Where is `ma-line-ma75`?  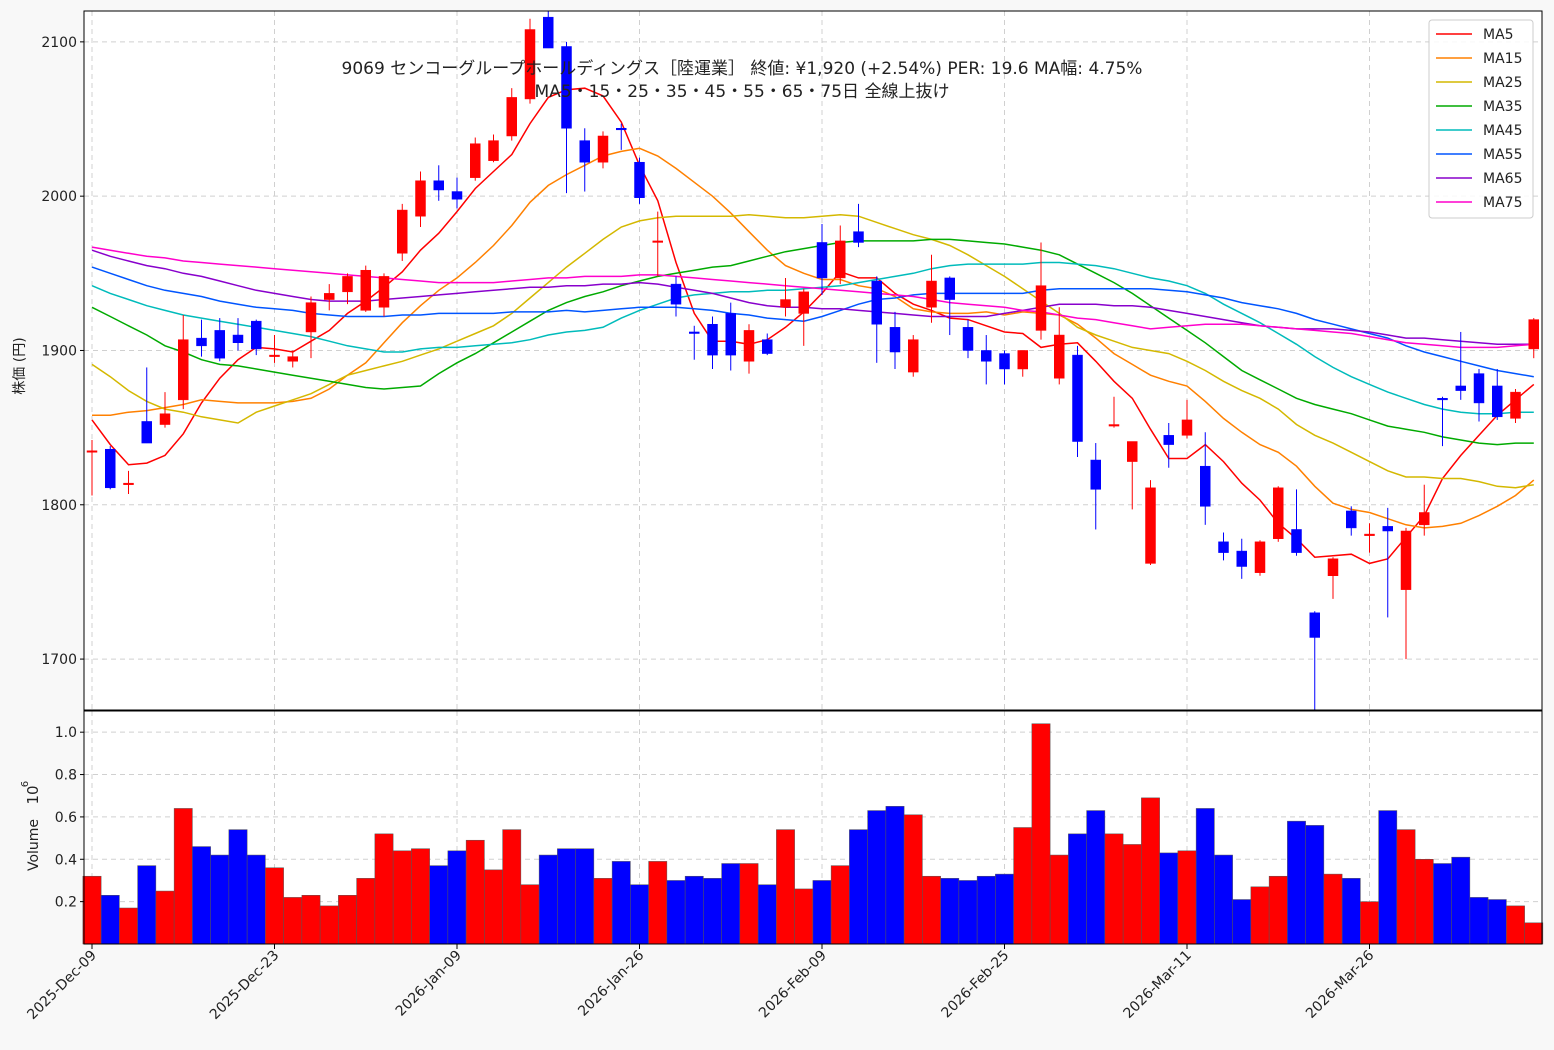
ma-line-ma75 is located at coordinates (812, 297).